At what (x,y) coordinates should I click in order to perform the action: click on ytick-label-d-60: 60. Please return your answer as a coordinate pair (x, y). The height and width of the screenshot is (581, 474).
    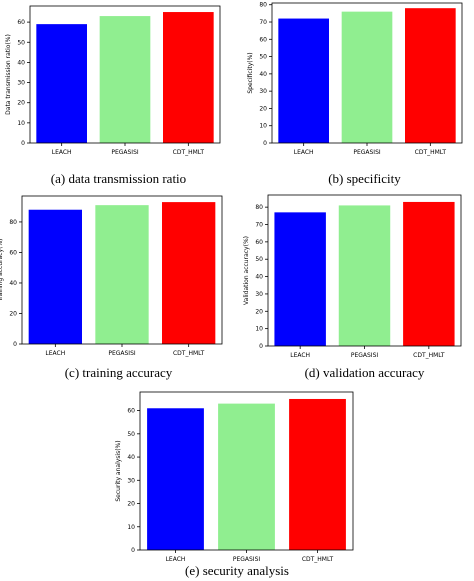
    Looking at the image, I should click on (259, 242).